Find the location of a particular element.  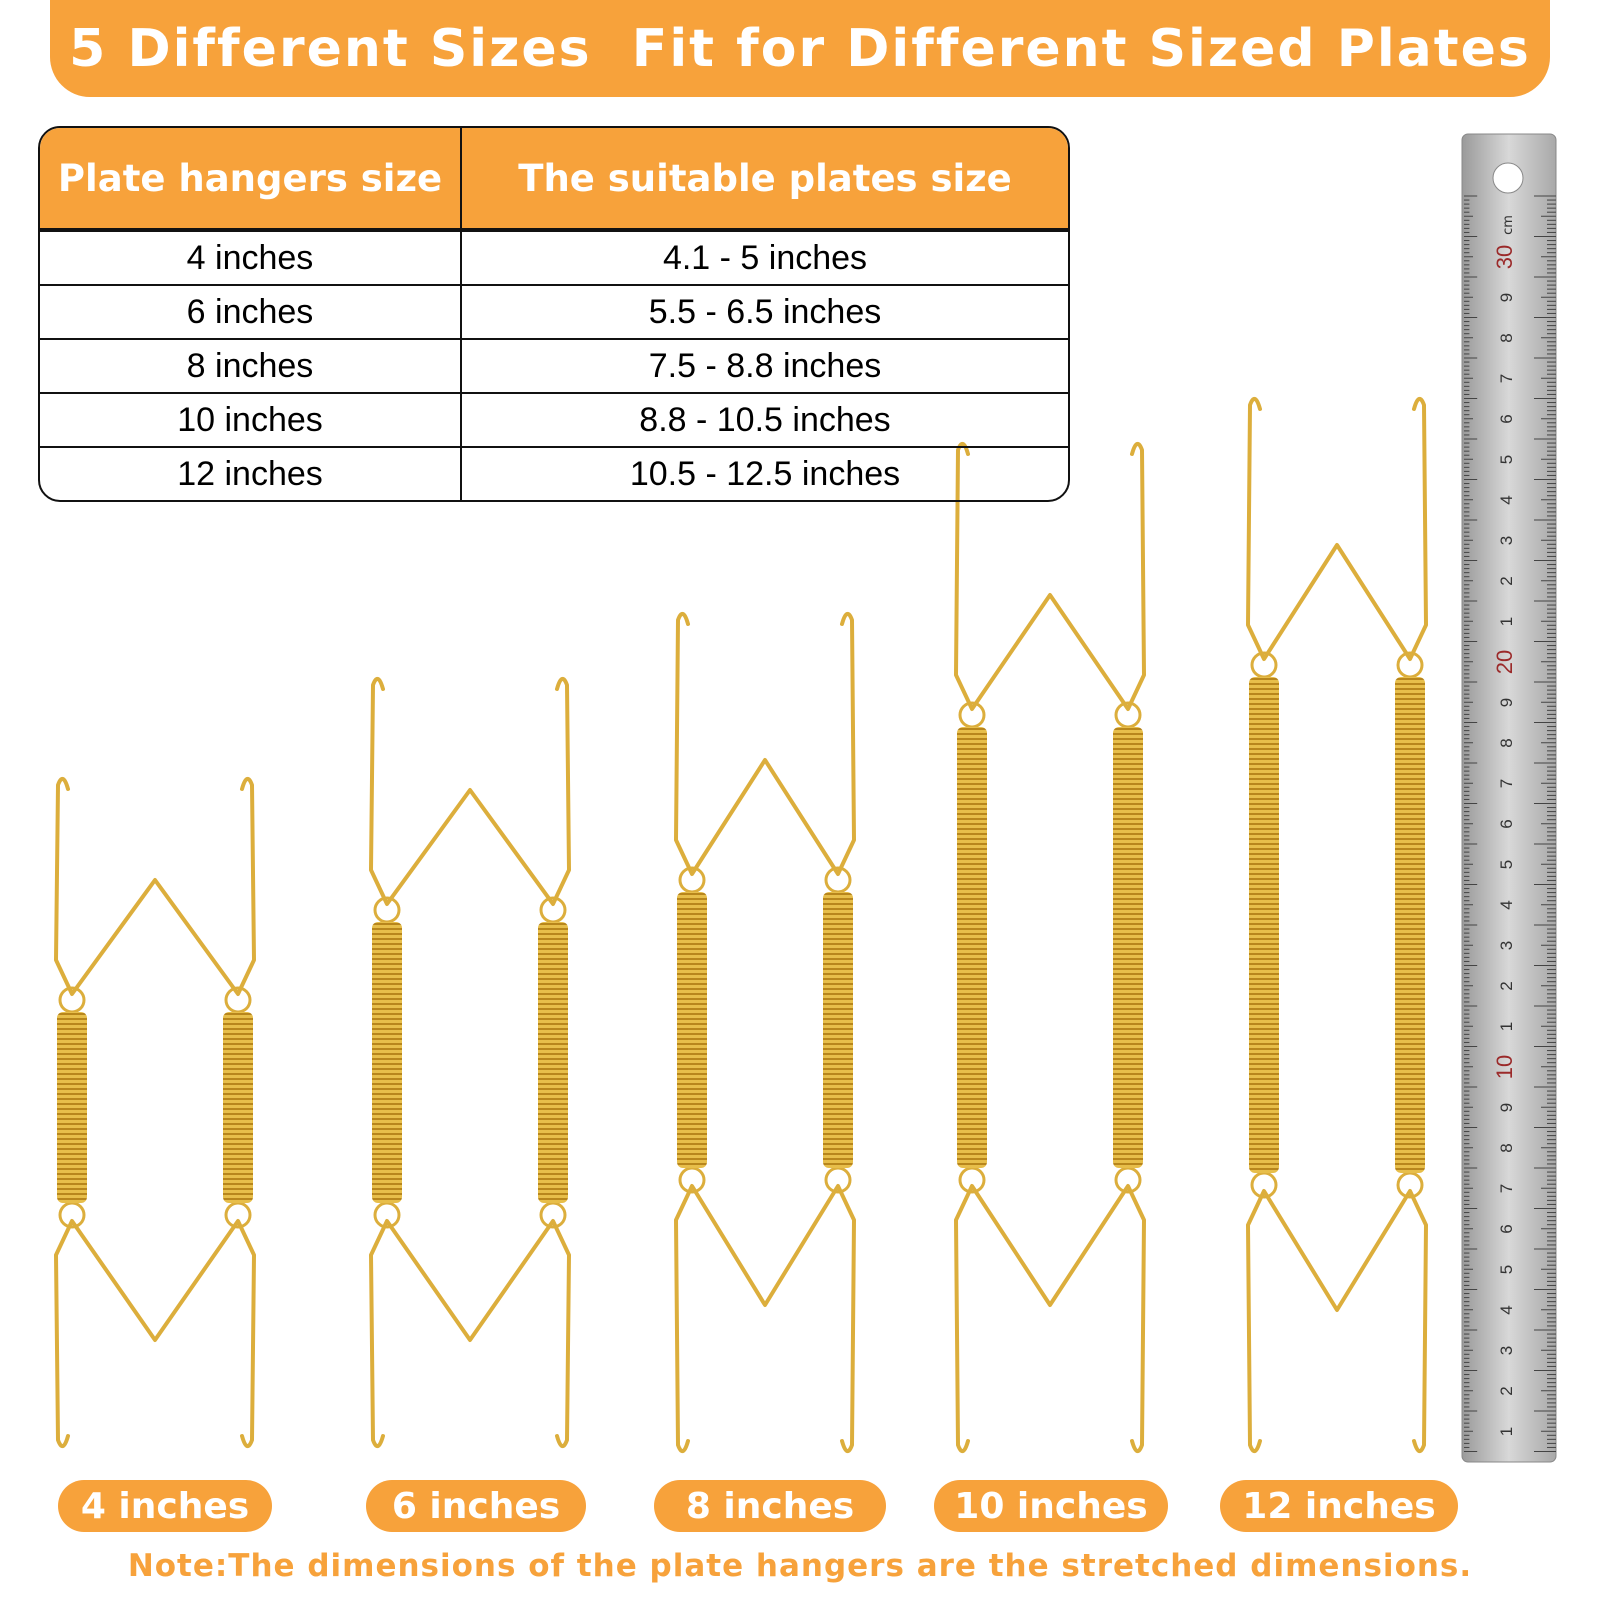

size-label: 4 inches is located at coordinates (165, 1506).